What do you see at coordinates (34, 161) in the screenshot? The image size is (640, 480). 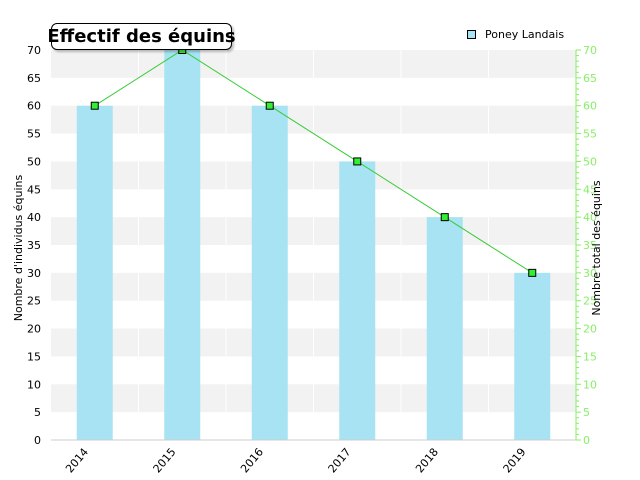 I see `y-tick-label: 50` at bounding box center [34, 161].